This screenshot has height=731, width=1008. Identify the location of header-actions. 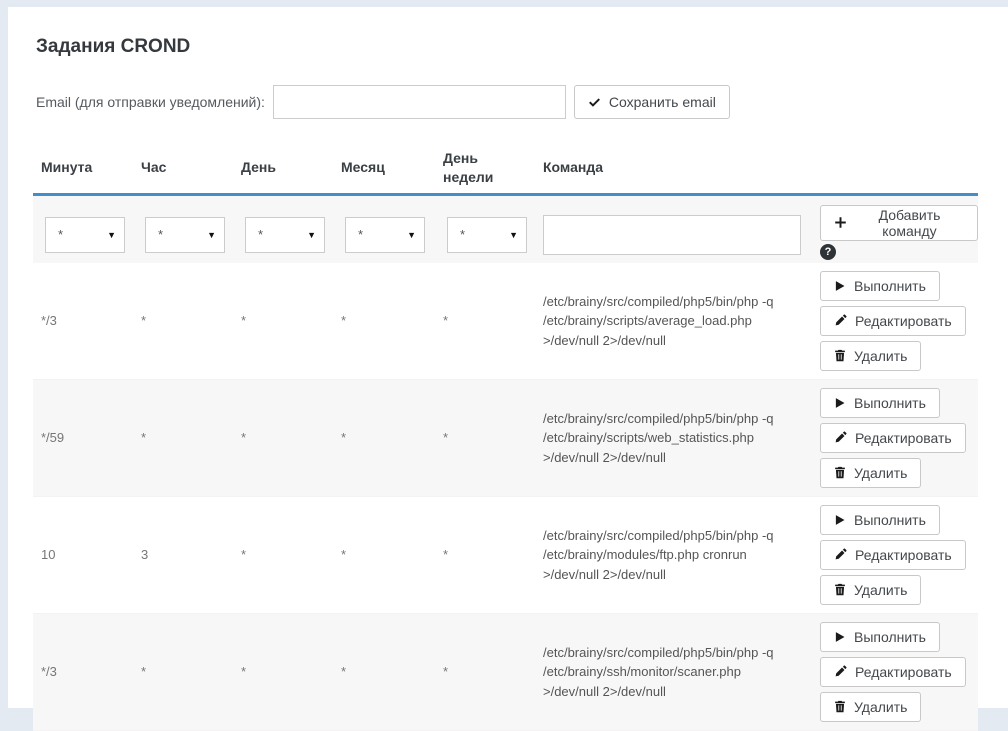
(891, 168).